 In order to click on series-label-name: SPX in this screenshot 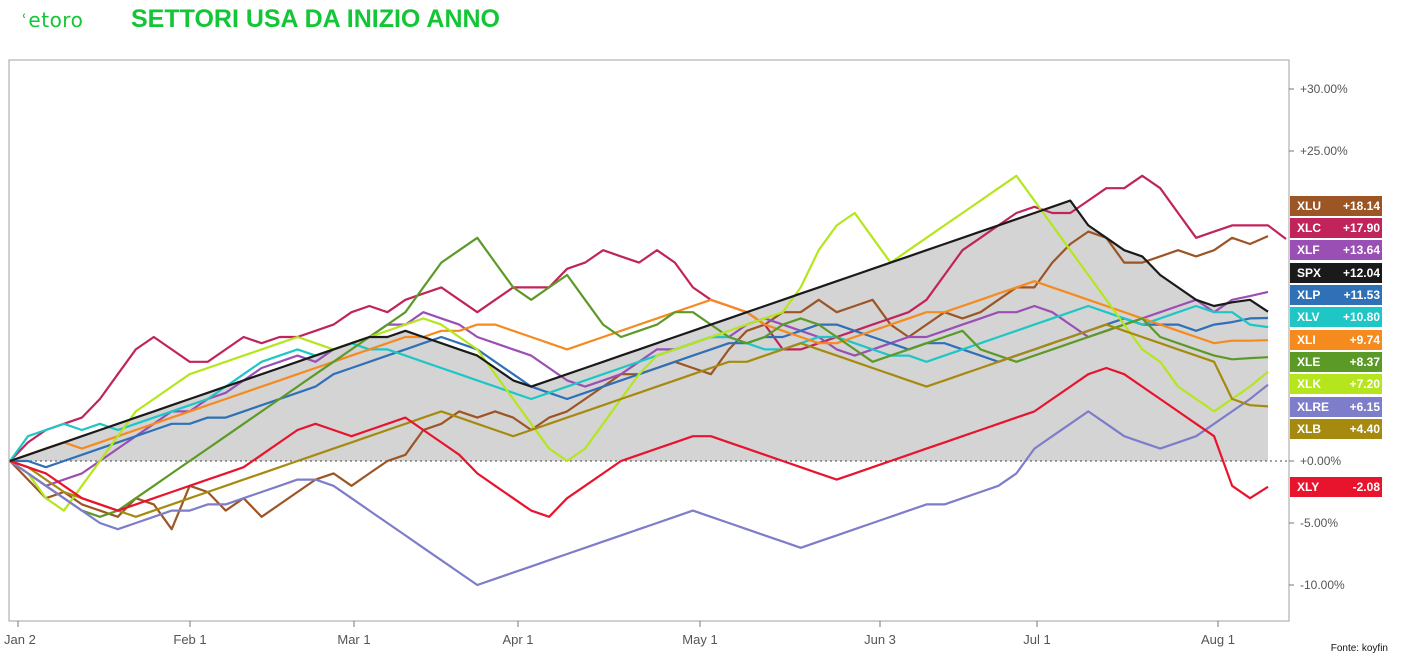, I will do `click(1309, 273)`.